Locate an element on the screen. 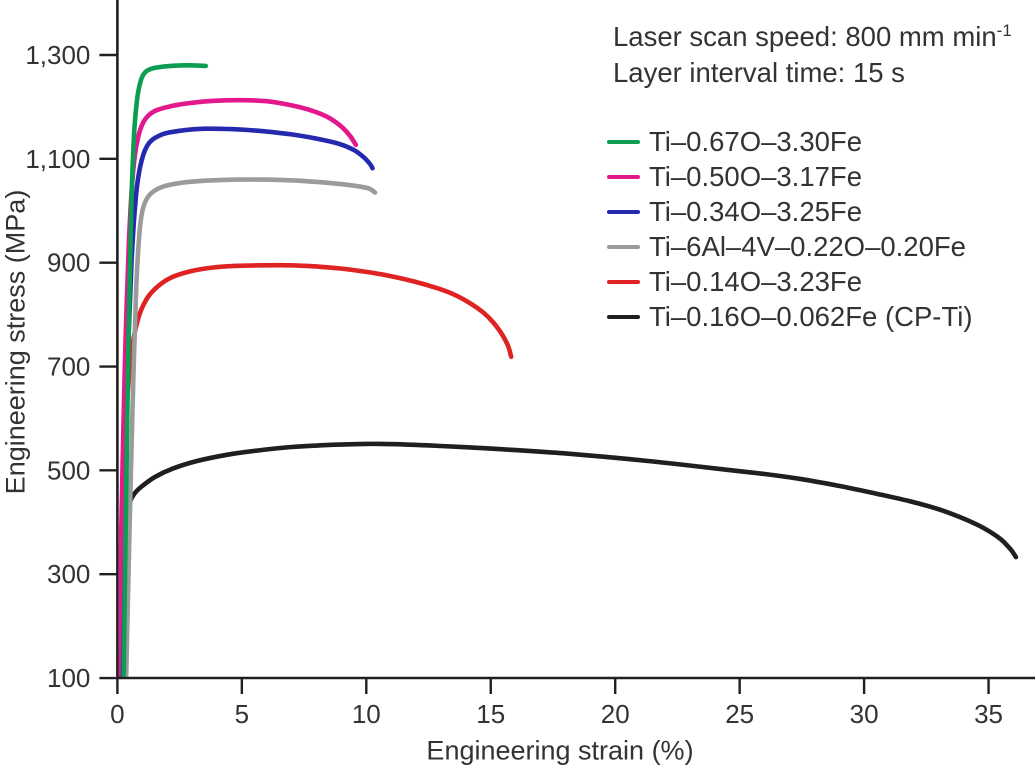 The width and height of the screenshot is (1036, 769). x-tick-label-5: 5 is located at coordinates (242, 714).